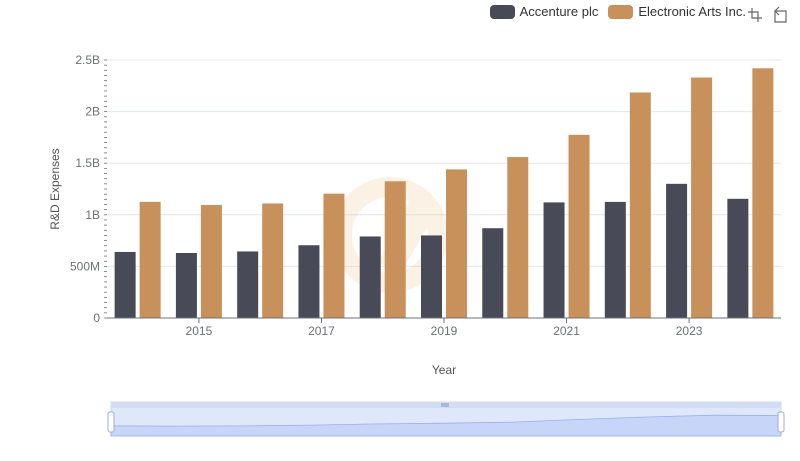 The image size is (800, 461). I want to click on bar-electronic-arts-2015, so click(211, 261).